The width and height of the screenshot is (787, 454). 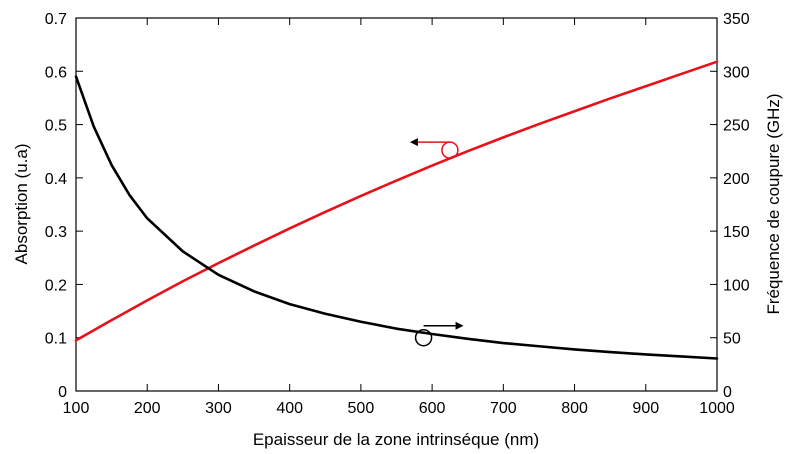 What do you see at coordinates (56, 19) in the screenshot?
I see `left-y-tick-label: 0.7` at bounding box center [56, 19].